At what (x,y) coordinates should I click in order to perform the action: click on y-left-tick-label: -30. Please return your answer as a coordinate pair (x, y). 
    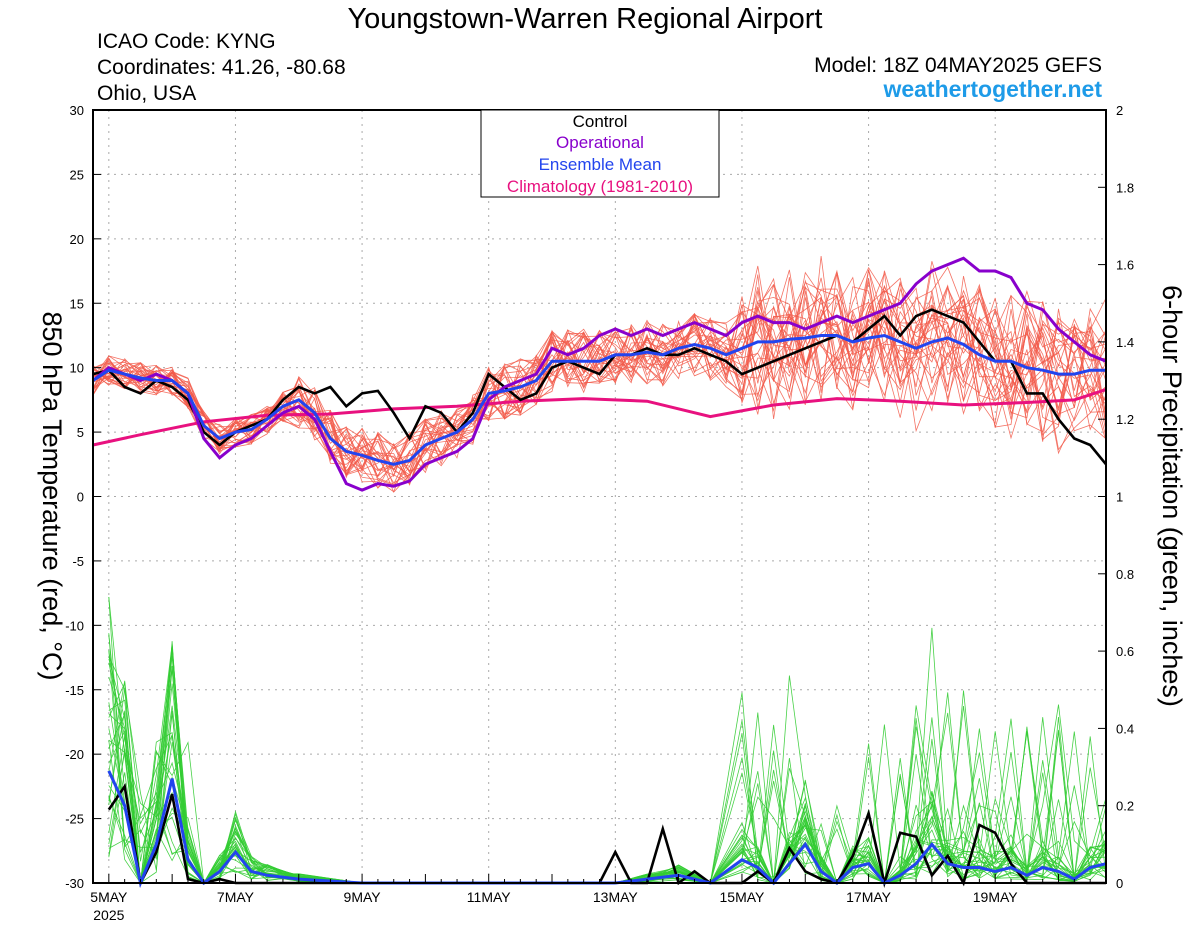
    Looking at the image, I should click on (74, 883).